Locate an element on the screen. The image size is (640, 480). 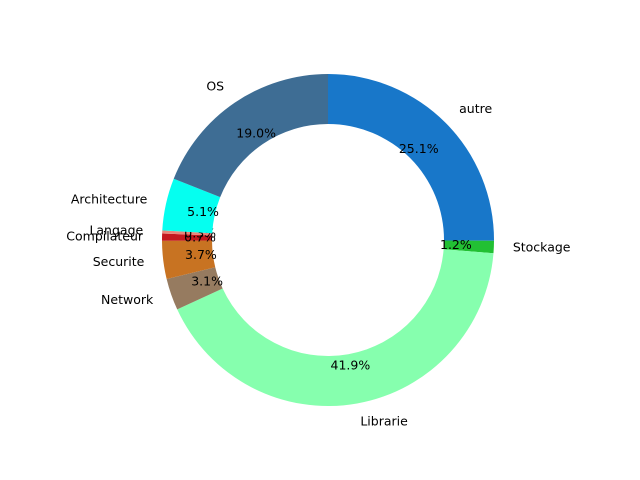
pct-label-network: 3.1% is located at coordinates (207, 280).